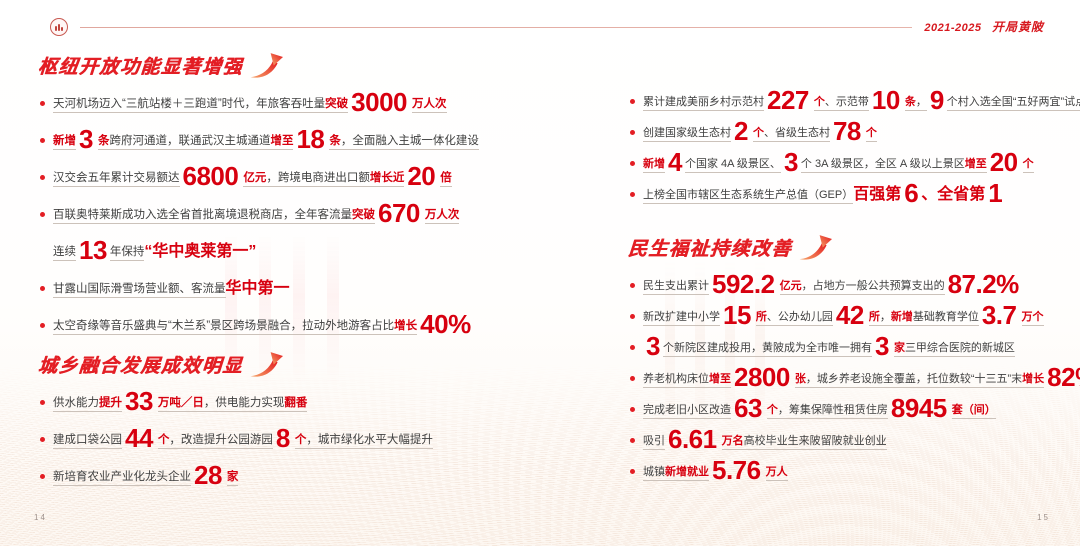  I want to click on text-segment: 突破, so click(363, 216).